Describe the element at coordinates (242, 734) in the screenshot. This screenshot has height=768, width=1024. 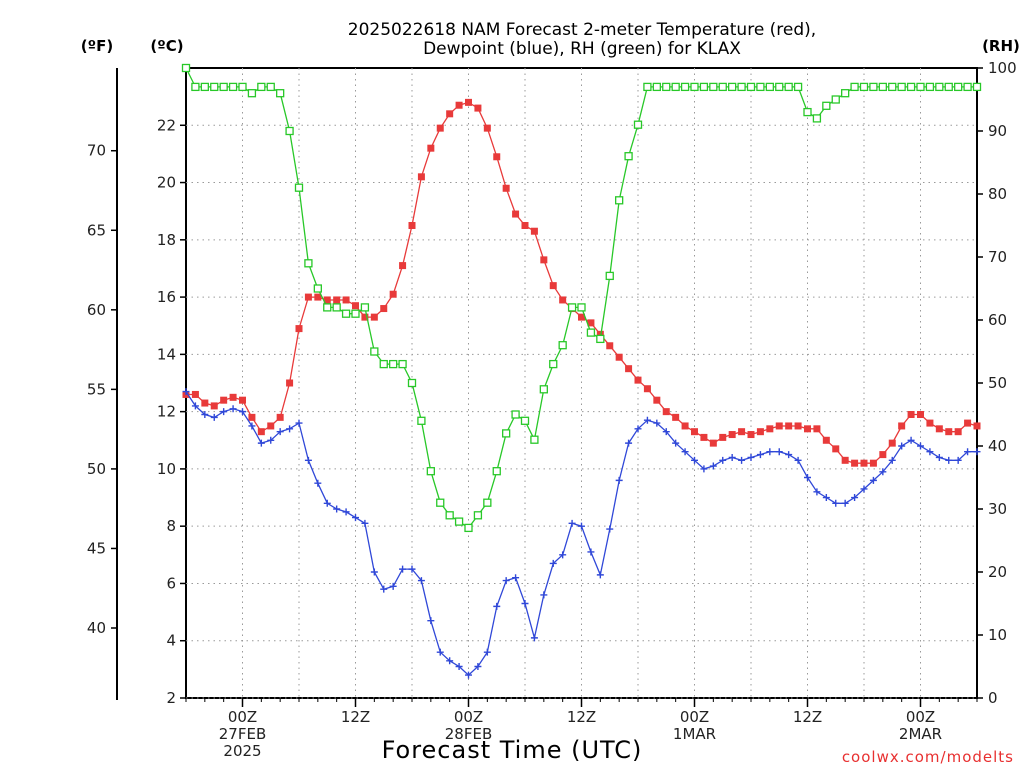
I see `x-tick-label: 27FEB` at that location.